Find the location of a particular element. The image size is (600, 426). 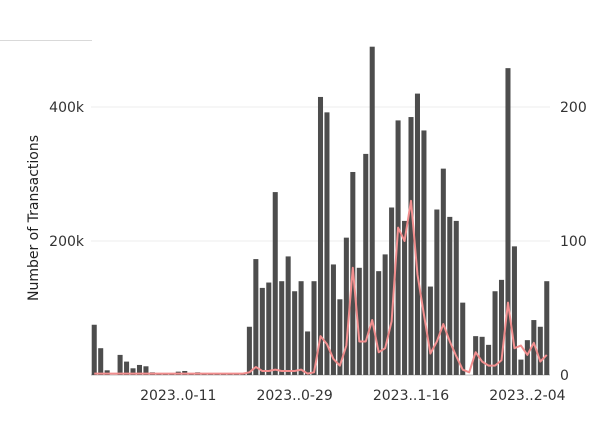

x-axis: 2023..0-11 2023..0-29 2023..1-16 2023..2-04 is located at coordinates (352, 396).